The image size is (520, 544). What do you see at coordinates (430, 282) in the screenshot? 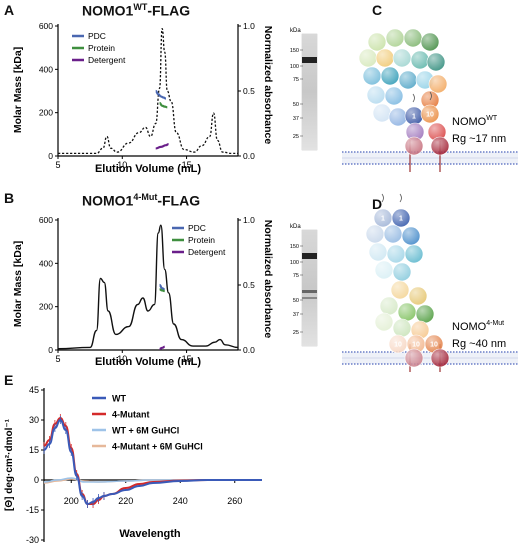
I see `structure-model-4mut: 1 1 10 10 10 NOMO4-Mut Rg ~40 nm` at bounding box center [430, 282].